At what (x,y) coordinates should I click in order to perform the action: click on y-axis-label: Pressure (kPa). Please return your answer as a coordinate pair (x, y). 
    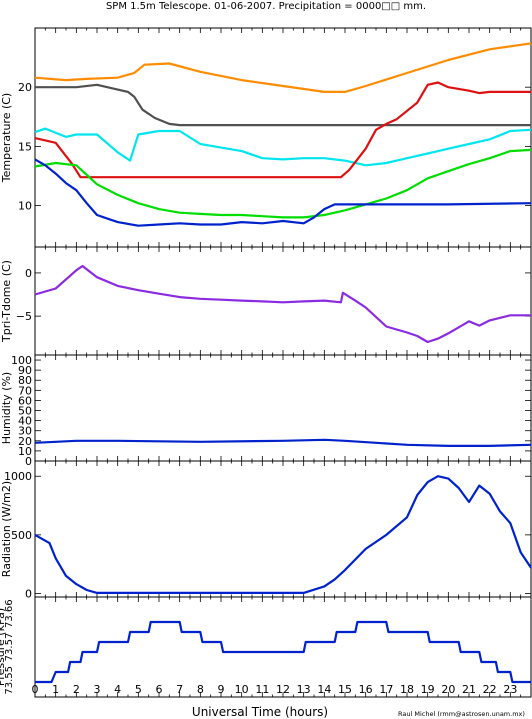
    Looking at the image, I should click on (3, 647).